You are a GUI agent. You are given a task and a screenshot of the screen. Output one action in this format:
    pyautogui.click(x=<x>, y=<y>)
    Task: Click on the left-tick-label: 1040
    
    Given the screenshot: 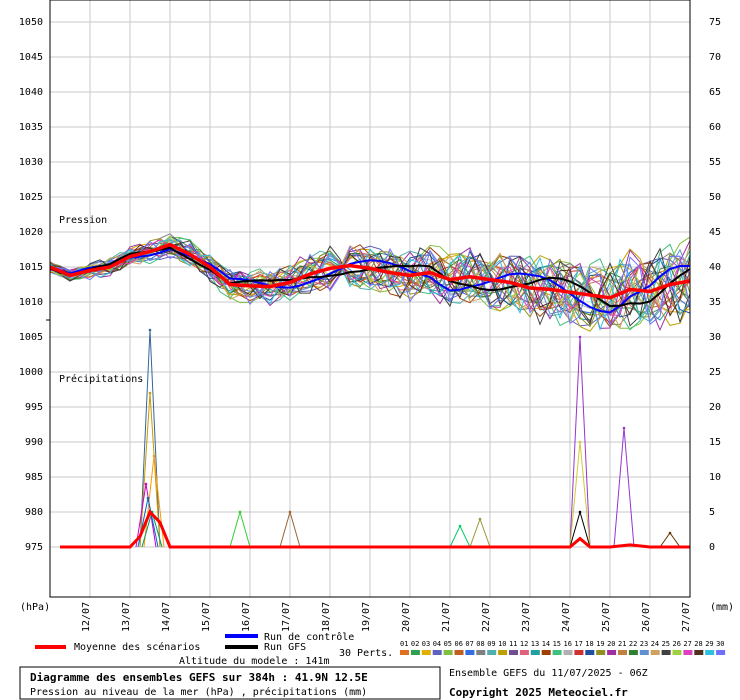 What is the action you would take?
    pyautogui.click(x=31, y=92)
    